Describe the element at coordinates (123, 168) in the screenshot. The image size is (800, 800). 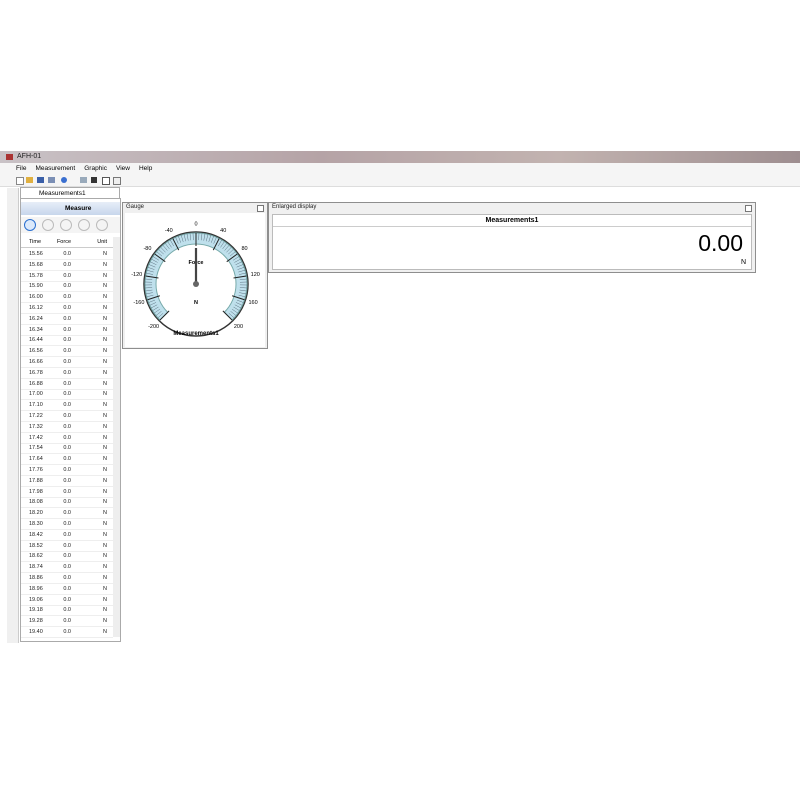
I see `menu-item: View` at that location.